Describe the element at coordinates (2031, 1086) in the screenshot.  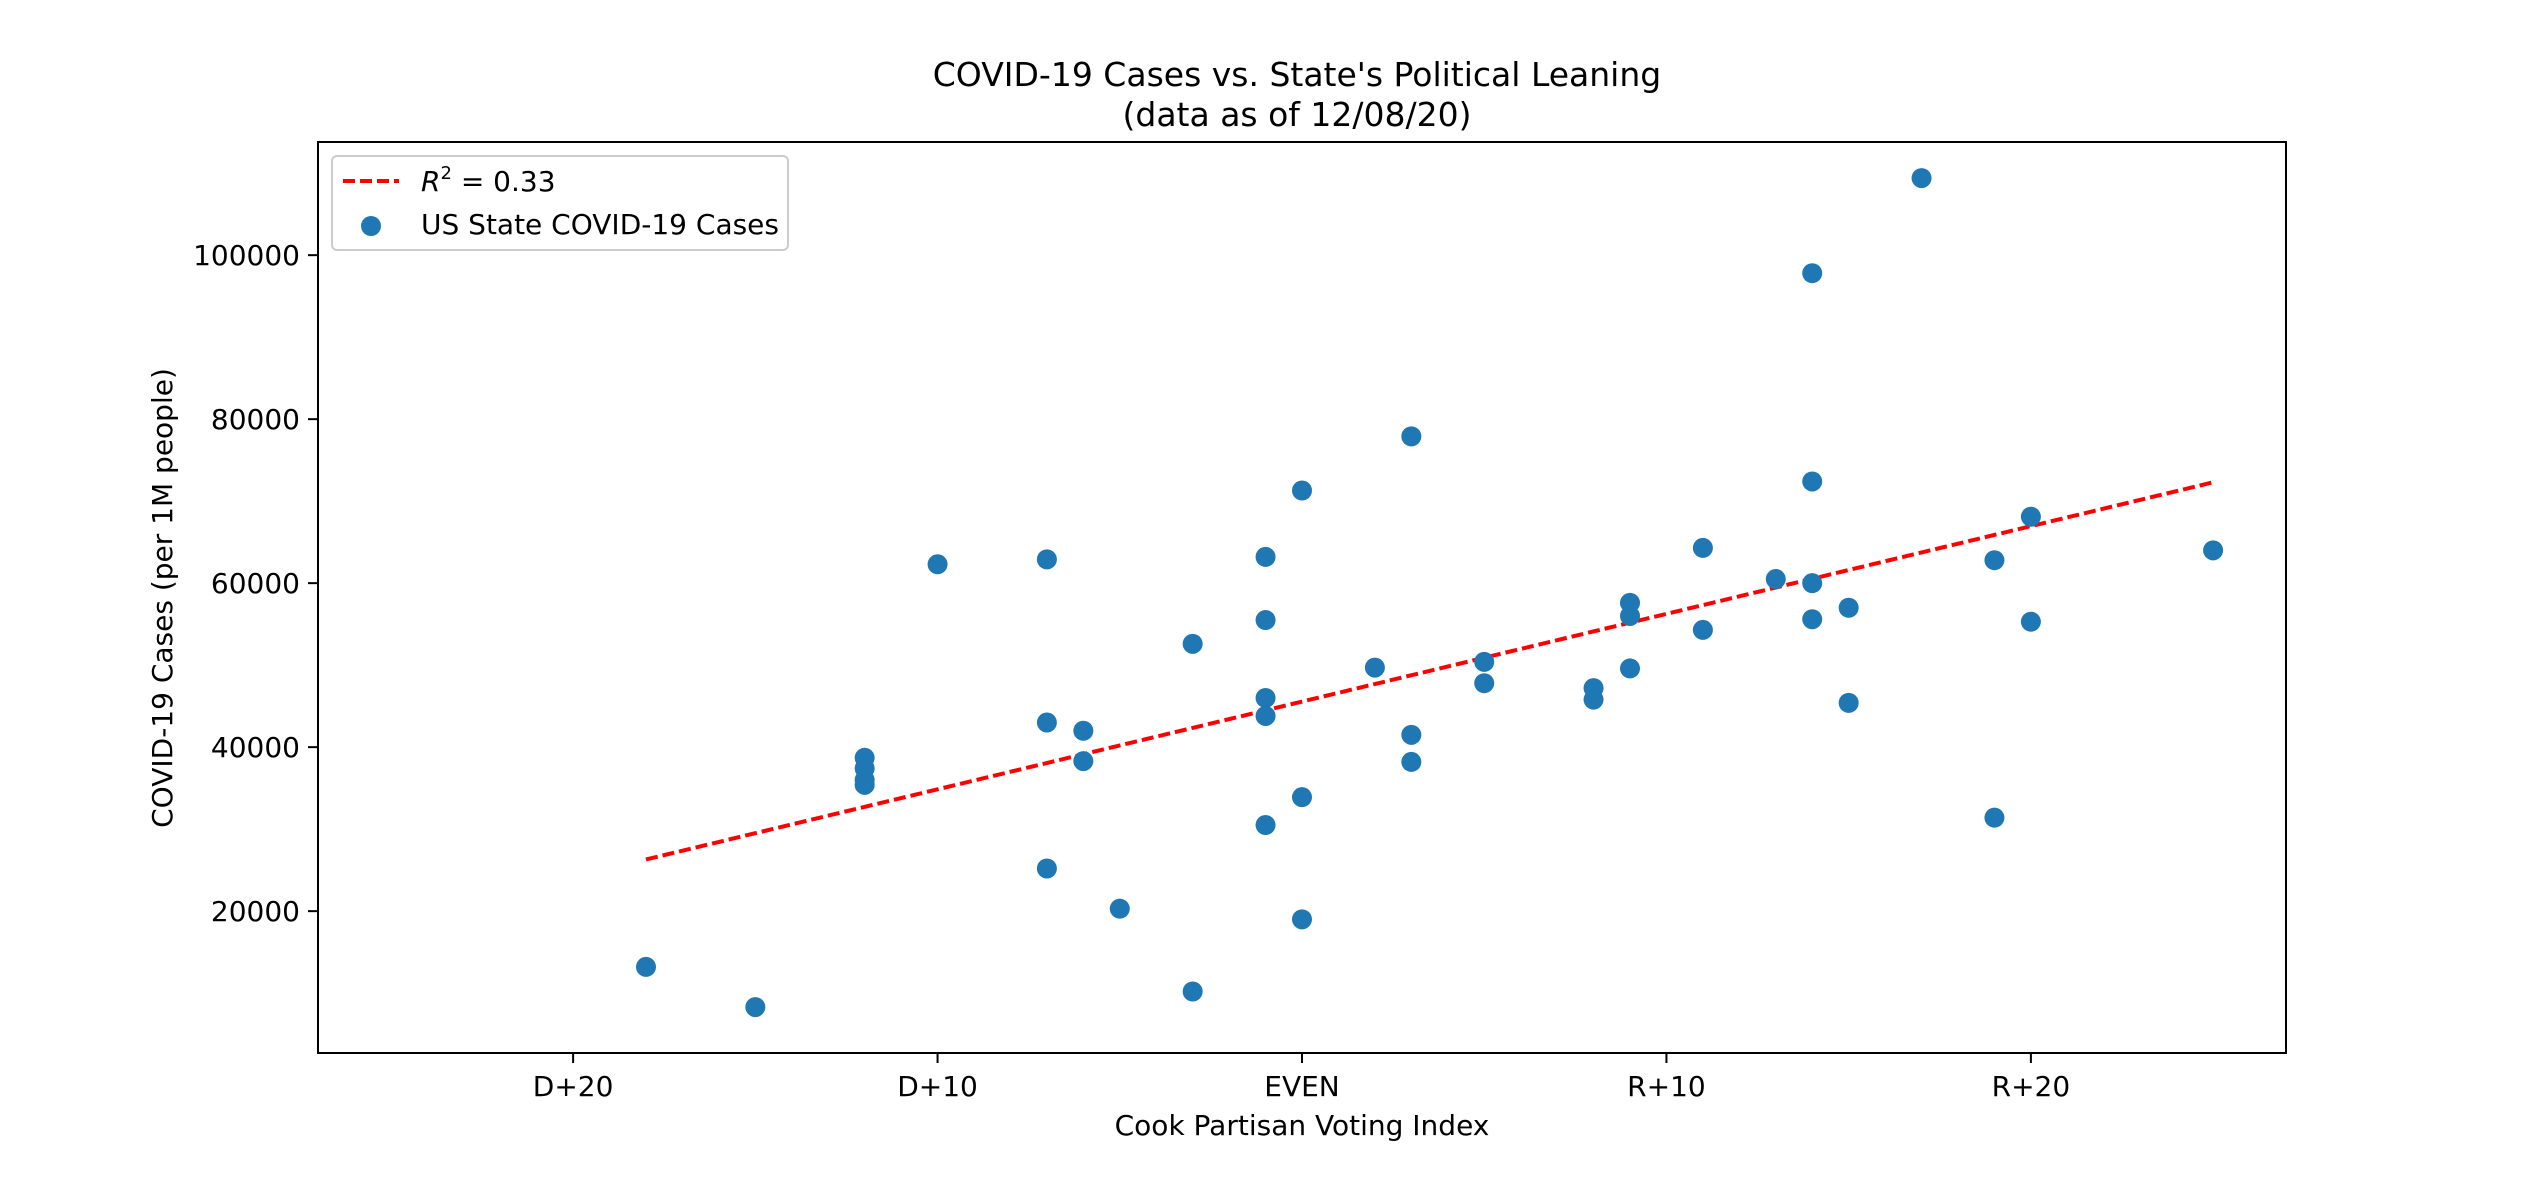
I see `x-tick-label: R+20` at that location.